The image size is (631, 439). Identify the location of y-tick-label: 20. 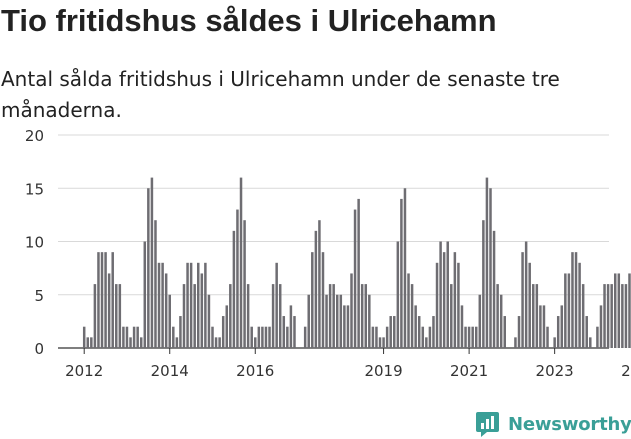
(34, 136).